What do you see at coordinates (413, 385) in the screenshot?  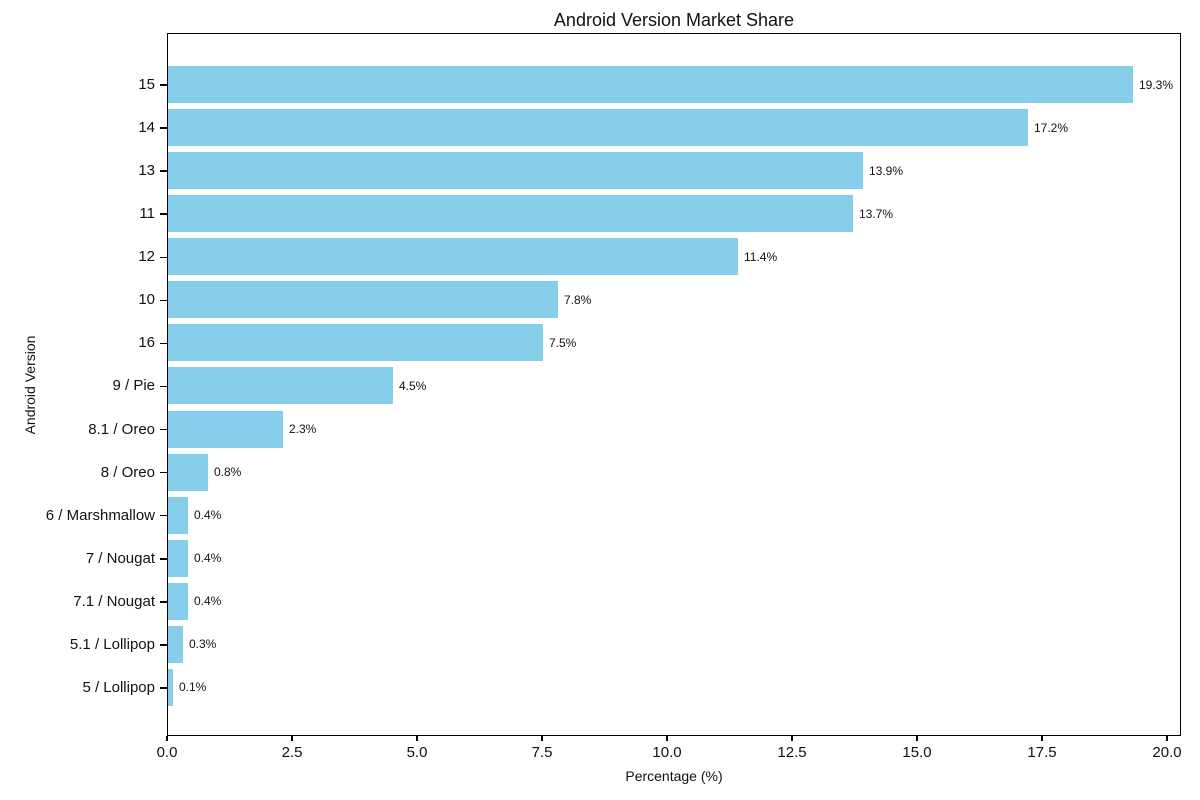 I see `bar-value-label: 4.5%` at bounding box center [413, 385].